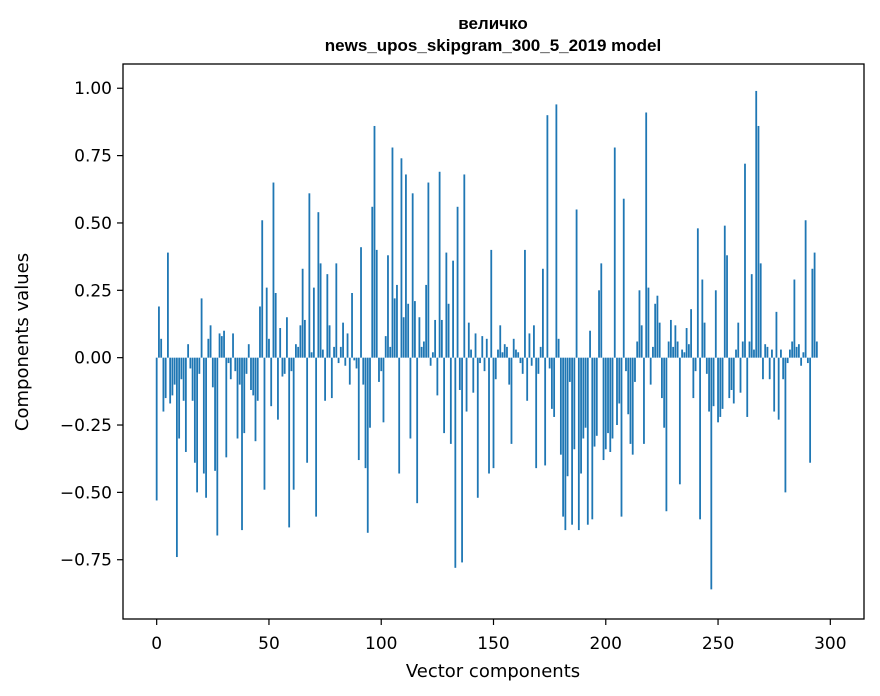 The width and height of the screenshot is (880, 696). Describe the element at coordinates (86, 426) in the screenshot. I see `y-tick-label: −0.25` at that location.